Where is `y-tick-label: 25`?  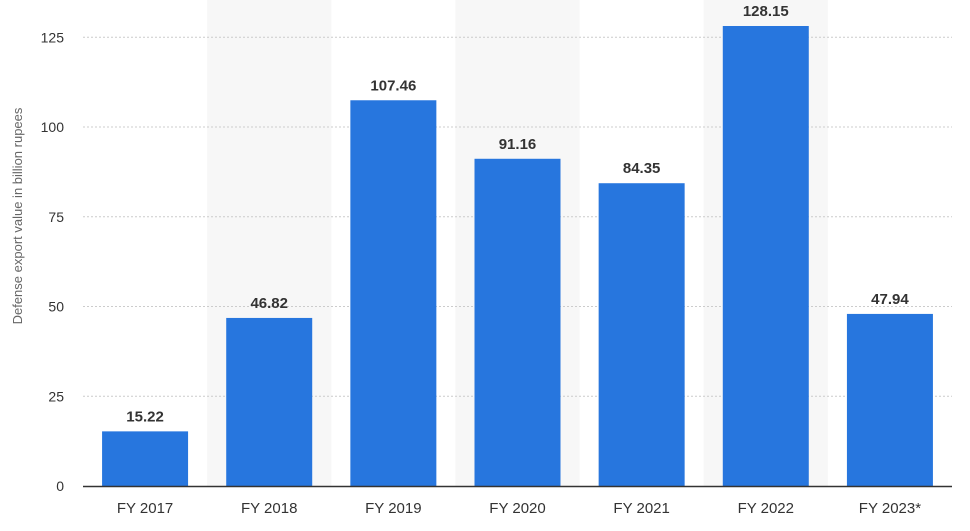 y-tick-label: 25 is located at coordinates (56, 396).